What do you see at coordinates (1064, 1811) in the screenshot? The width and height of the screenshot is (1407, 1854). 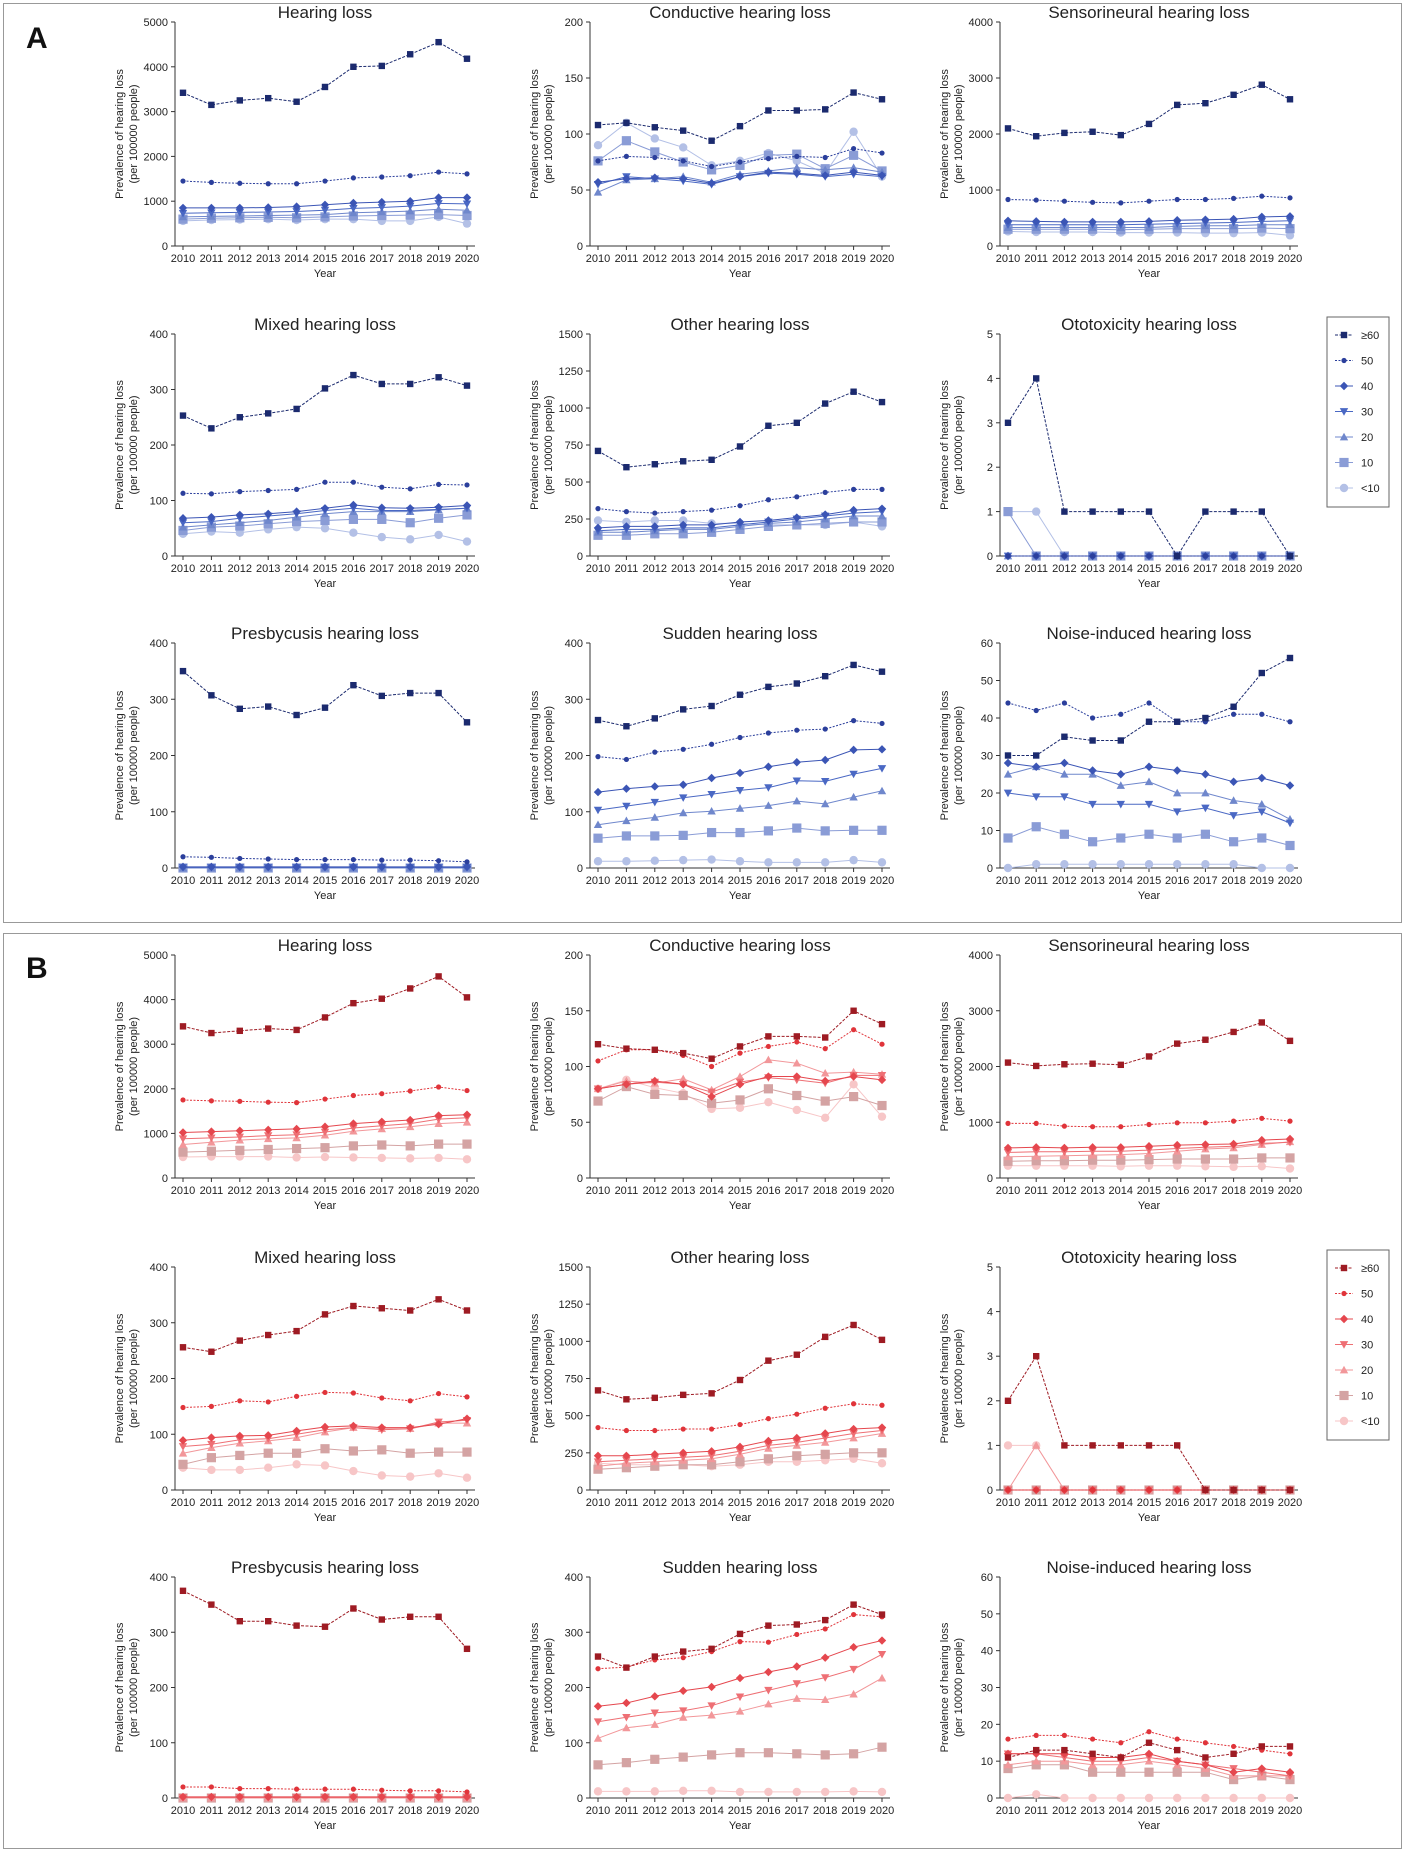 I see `panel-b-noise-induced-hearing-loss-x-tick-label: 2012` at bounding box center [1064, 1811].